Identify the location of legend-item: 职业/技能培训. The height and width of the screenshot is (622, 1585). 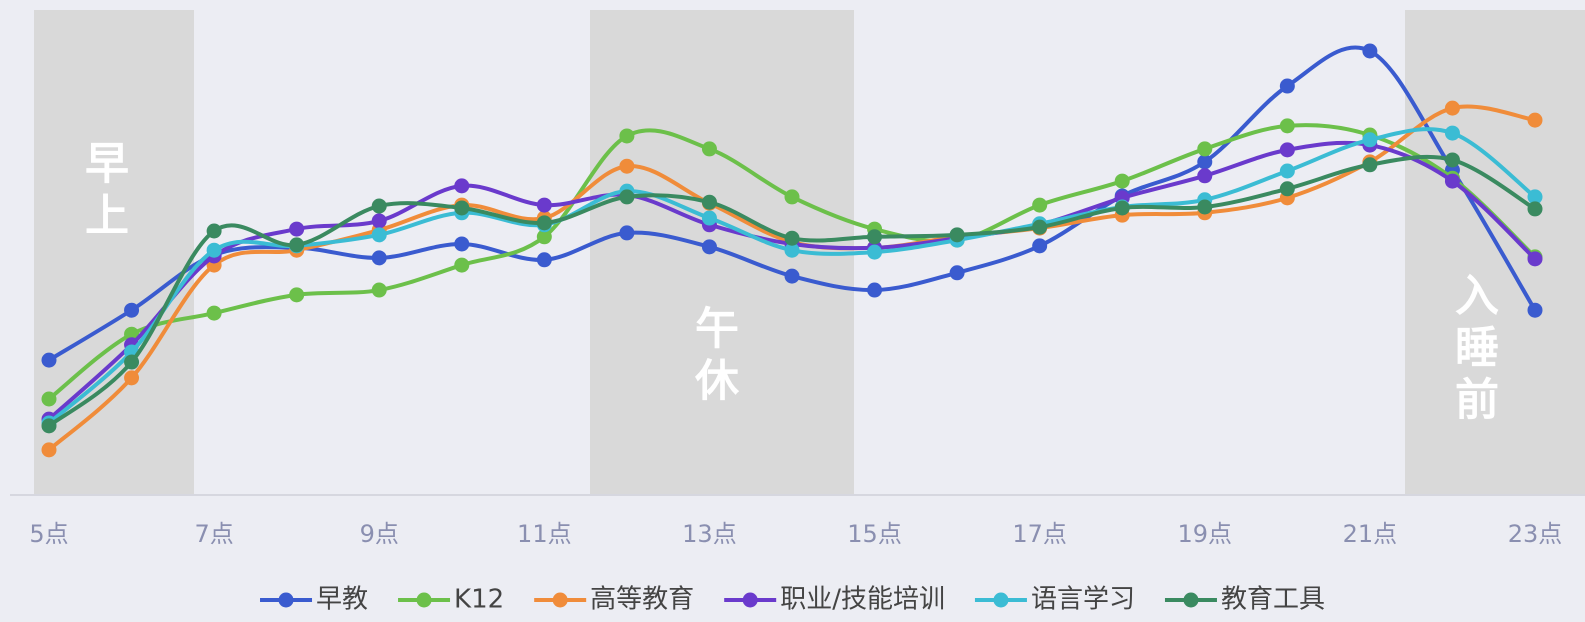
(834, 600).